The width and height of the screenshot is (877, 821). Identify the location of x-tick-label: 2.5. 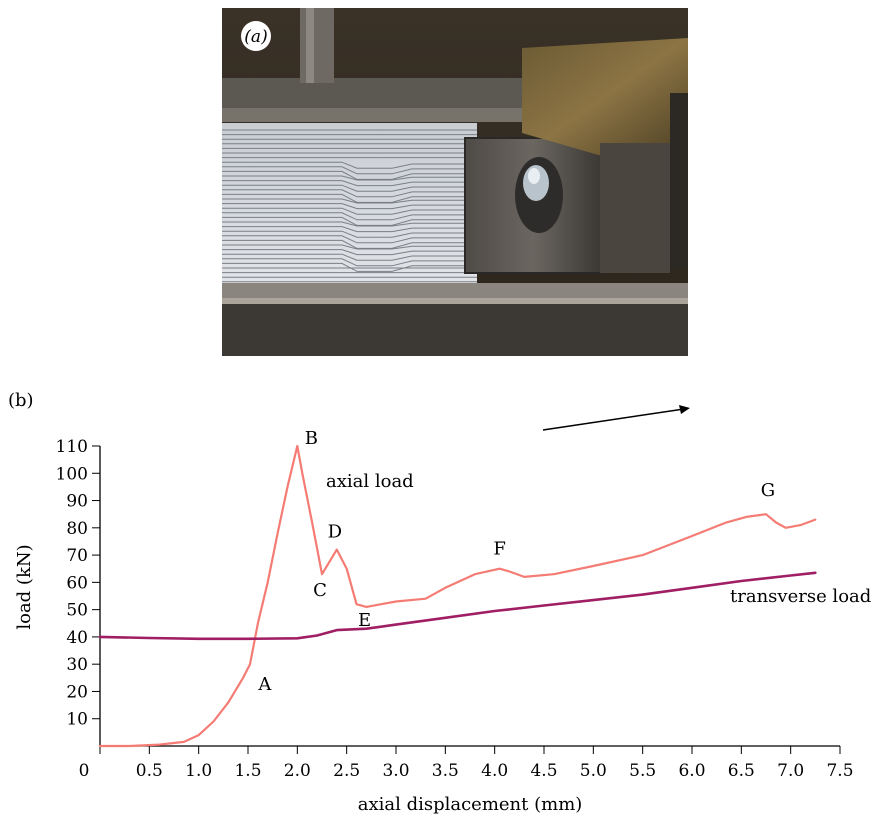
(346, 771).